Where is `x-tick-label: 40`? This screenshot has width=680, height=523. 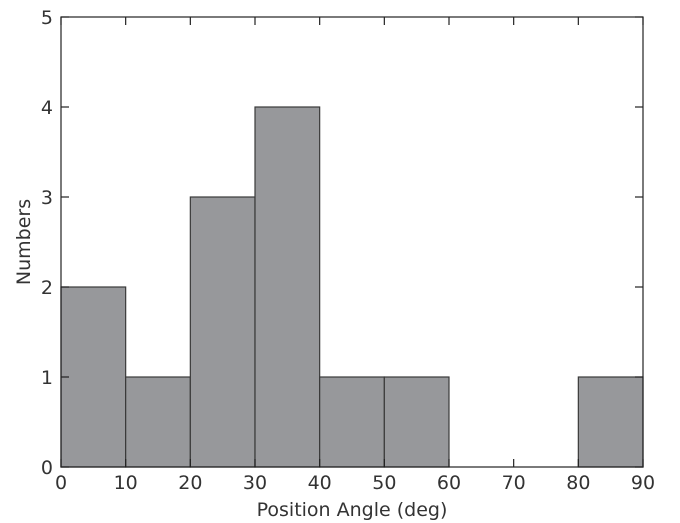 x-tick-label: 40 is located at coordinates (320, 483).